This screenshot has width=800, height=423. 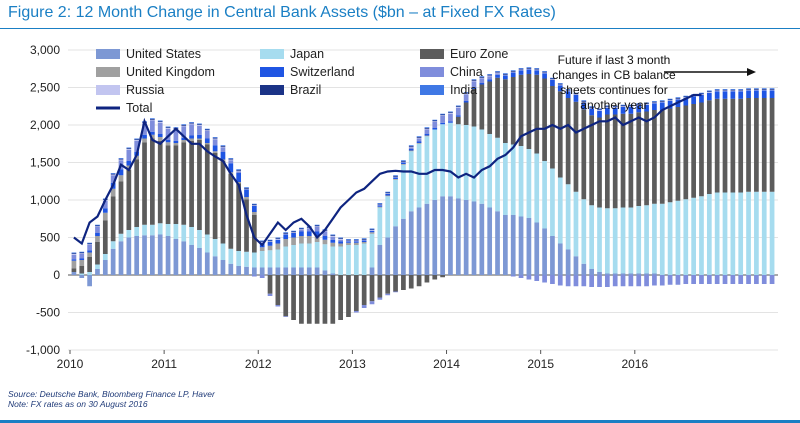 I want to click on annotation-arrow-head, so click(x=751, y=72).